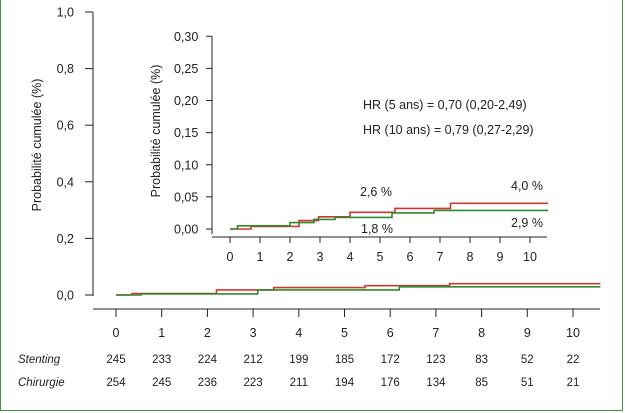 The image size is (625, 413). I want to click on inset-y-tick-label: 0,15, so click(186, 133).